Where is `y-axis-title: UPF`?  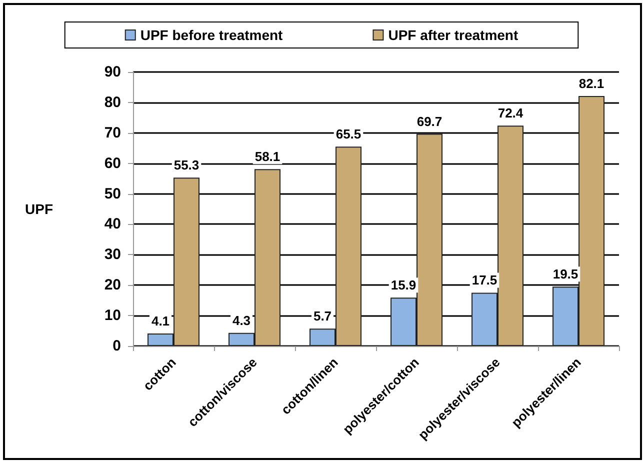 y-axis-title: UPF is located at coordinates (39, 209).